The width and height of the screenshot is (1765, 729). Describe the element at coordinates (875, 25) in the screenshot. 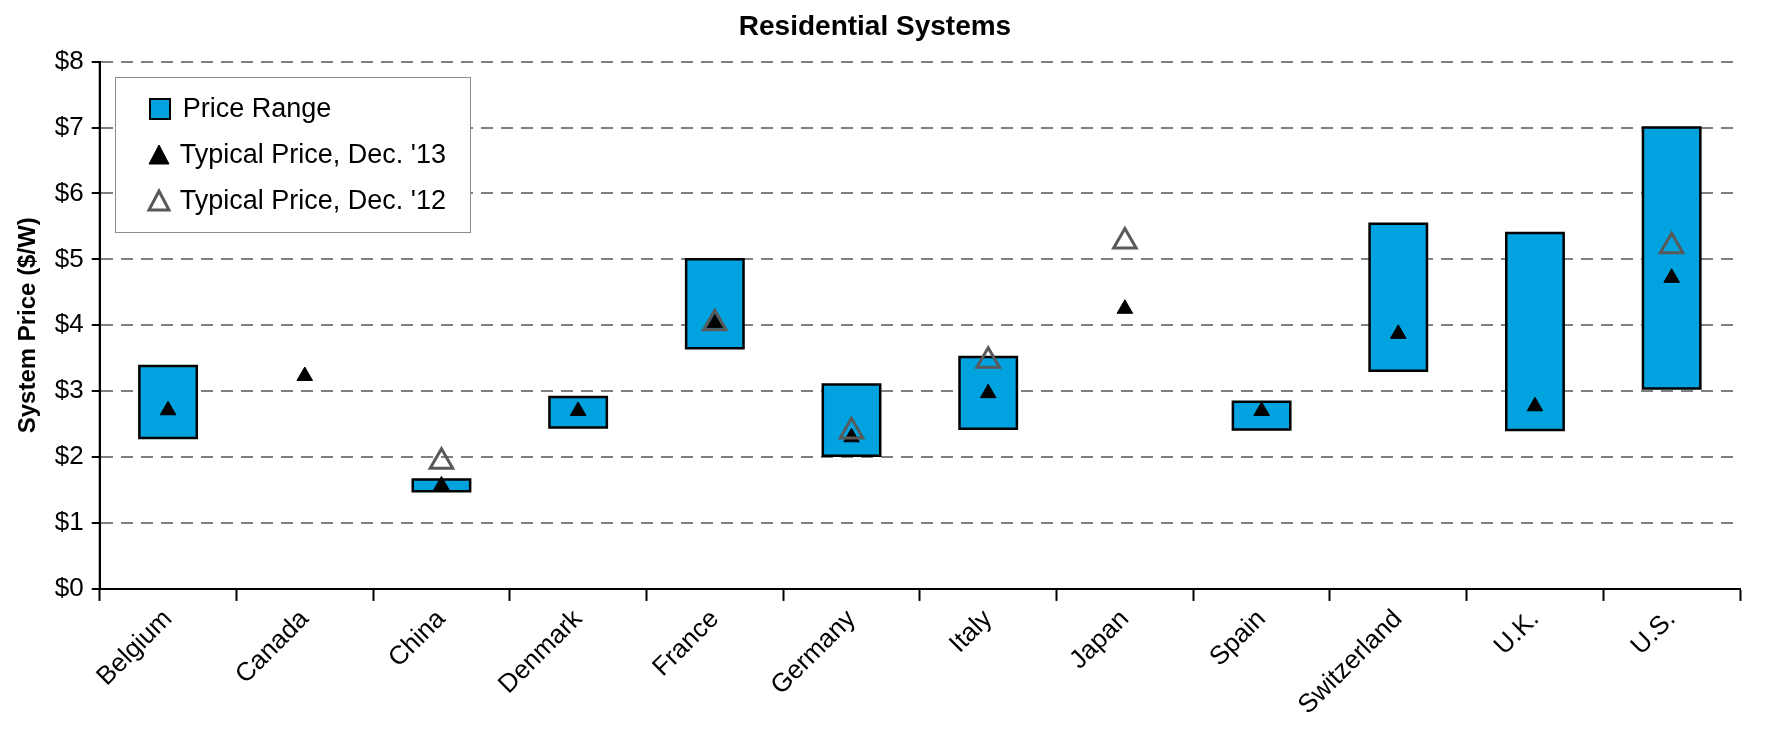

I see `chart-title: Residential Systems` at that location.